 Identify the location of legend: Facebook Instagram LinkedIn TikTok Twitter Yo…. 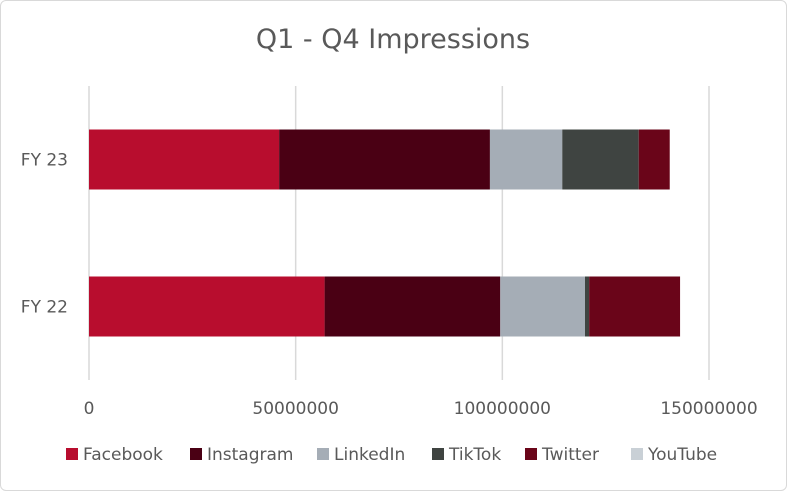
(391, 455).